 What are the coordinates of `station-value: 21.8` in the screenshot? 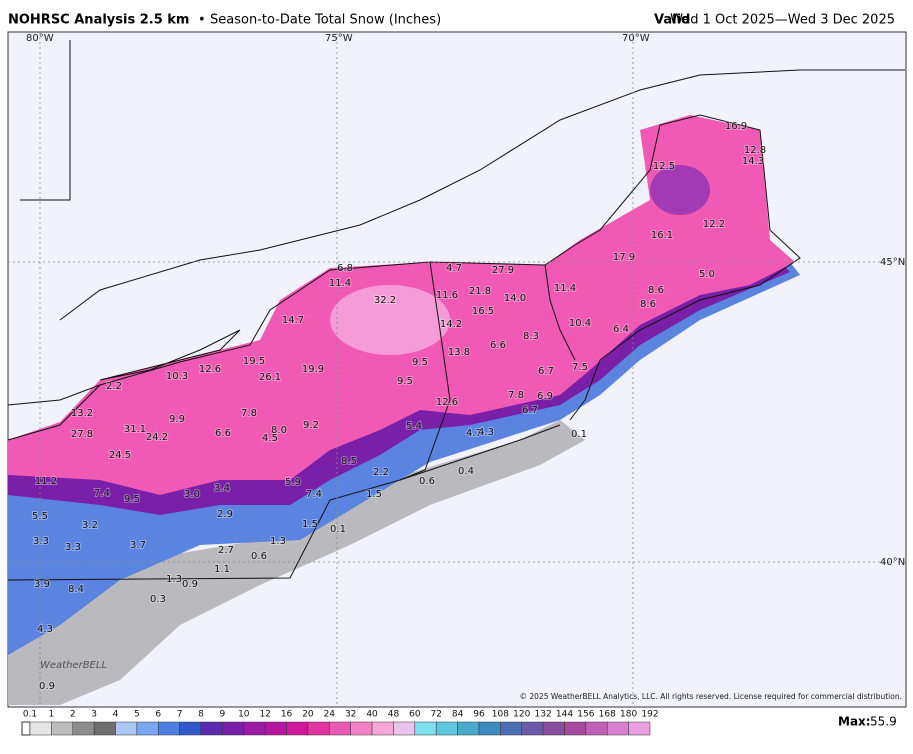 It's located at (480, 291).